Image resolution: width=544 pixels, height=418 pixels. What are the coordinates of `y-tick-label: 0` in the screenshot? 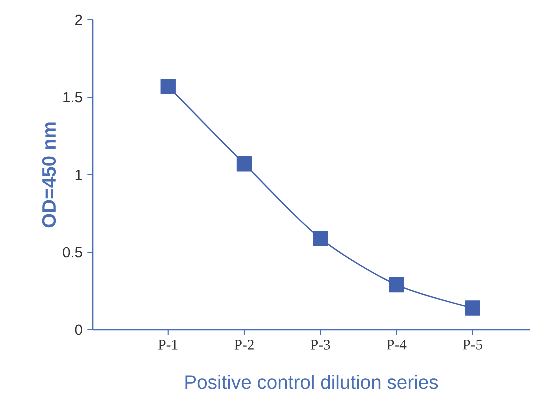 It's located at (78, 330).